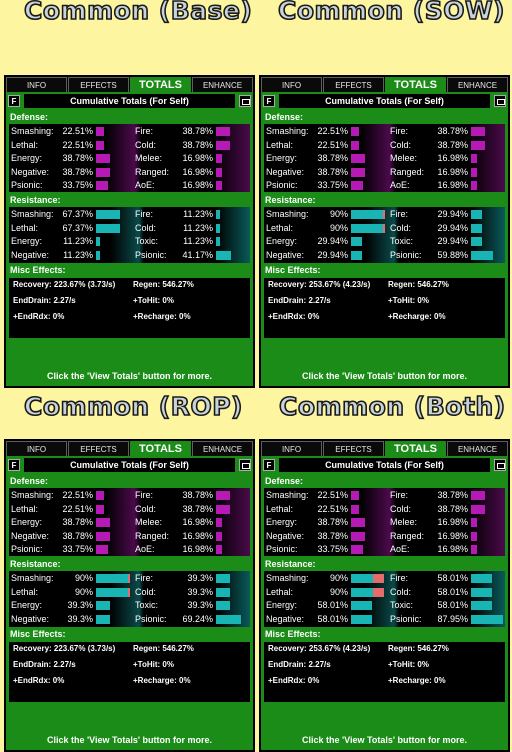 This screenshot has height=752, width=512. I want to click on misc-recovery: Recovery: 223.67% (3.73/s), so click(64, 284).